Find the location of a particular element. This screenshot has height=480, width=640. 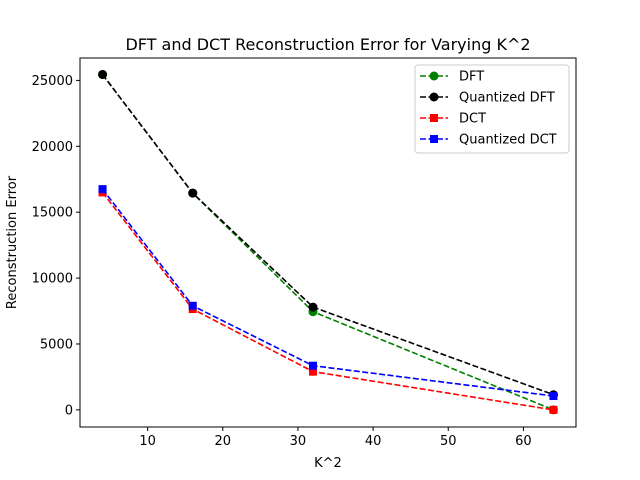

x-tick-label: 50 is located at coordinates (448, 441).